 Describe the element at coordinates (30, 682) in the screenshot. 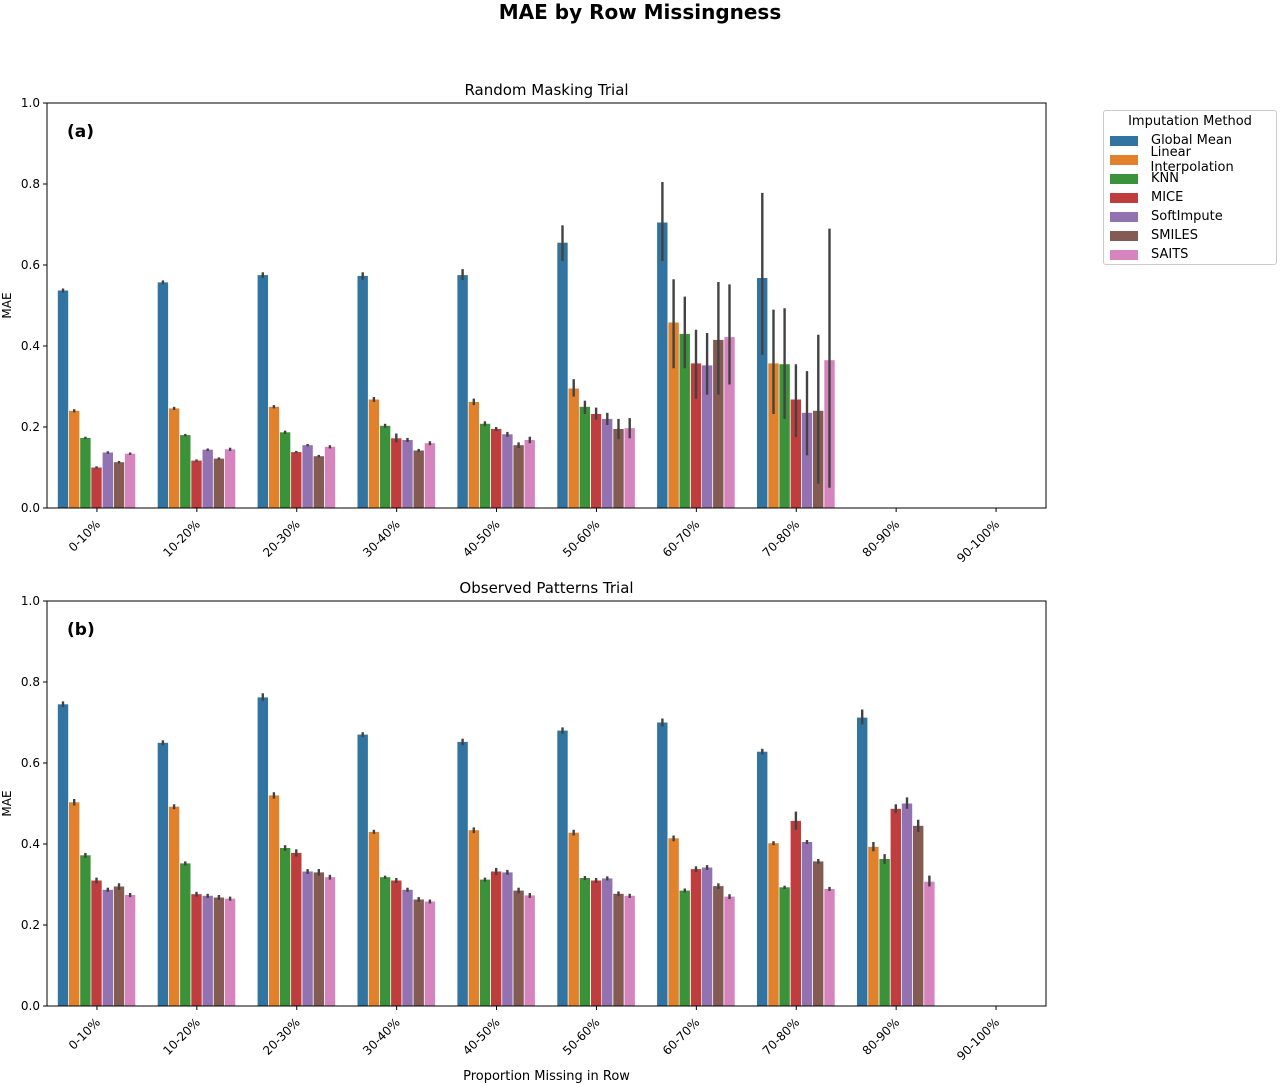

I see `y-tick-label: 0.8` at that location.